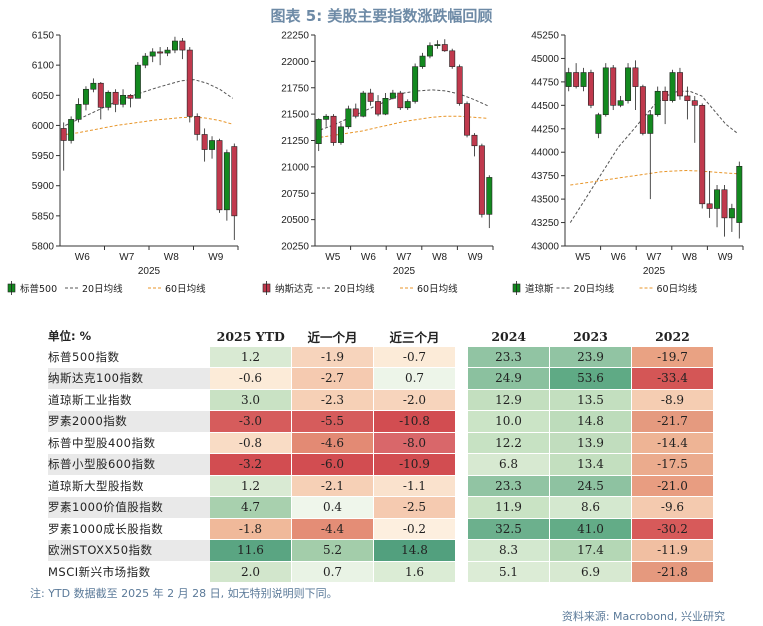  Describe the element at coordinates (295, 88) in the screenshot. I see `y-tick-label: 21750` at that location.